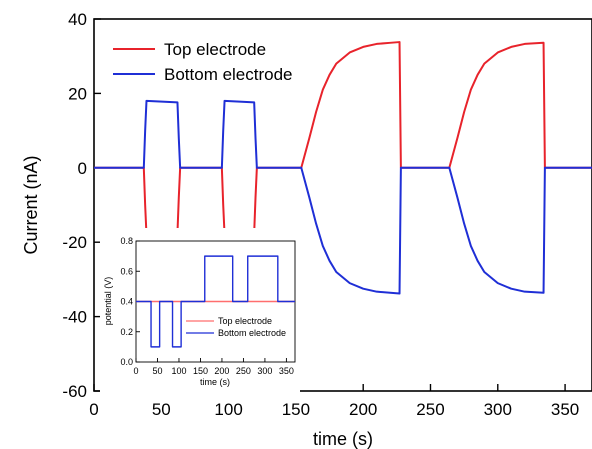  Describe the element at coordinates (228, 409) in the screenshot. I see `main-xtick-label: 100` at that location.